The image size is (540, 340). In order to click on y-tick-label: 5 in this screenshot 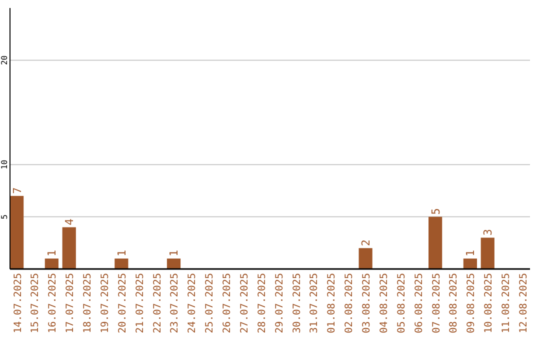, I will do `click(4, 217)`.